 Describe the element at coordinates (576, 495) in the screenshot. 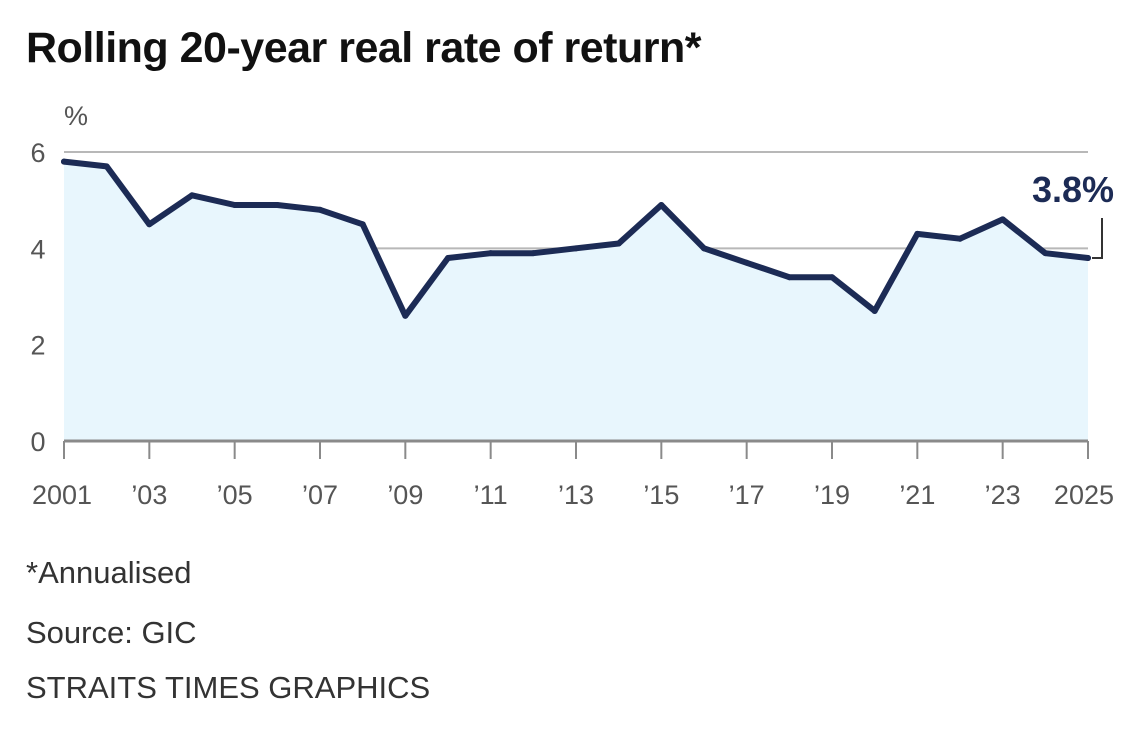

I see `x-tick-label: ’13` at that location.